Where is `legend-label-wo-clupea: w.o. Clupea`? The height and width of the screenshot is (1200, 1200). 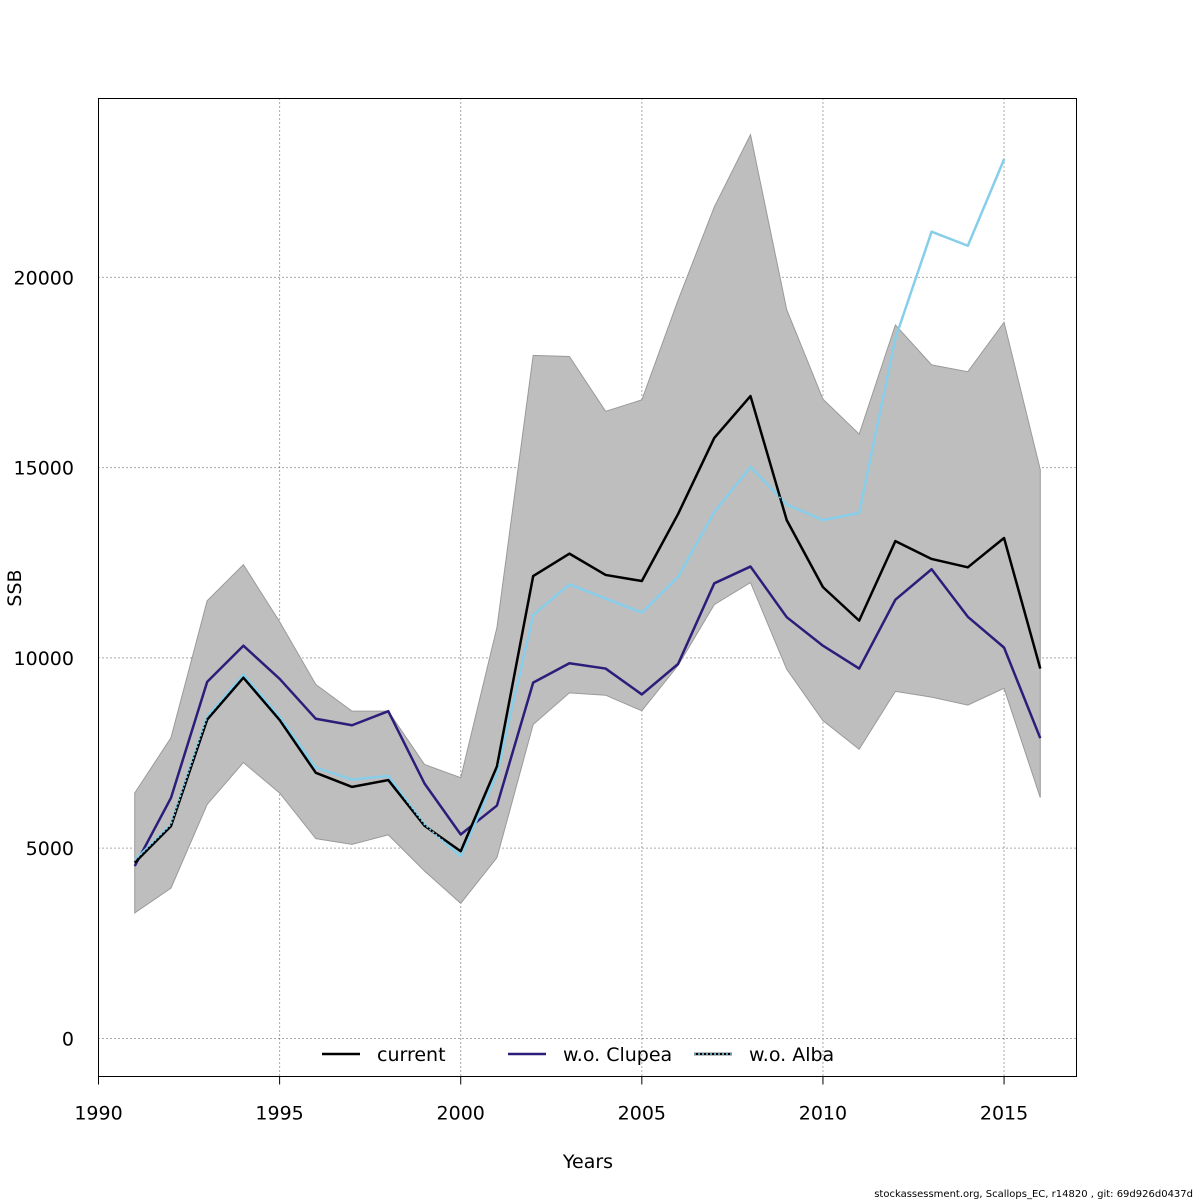
legend-label-wo-clupea: w.o. Clupea is located at coordinates (617, 1055).